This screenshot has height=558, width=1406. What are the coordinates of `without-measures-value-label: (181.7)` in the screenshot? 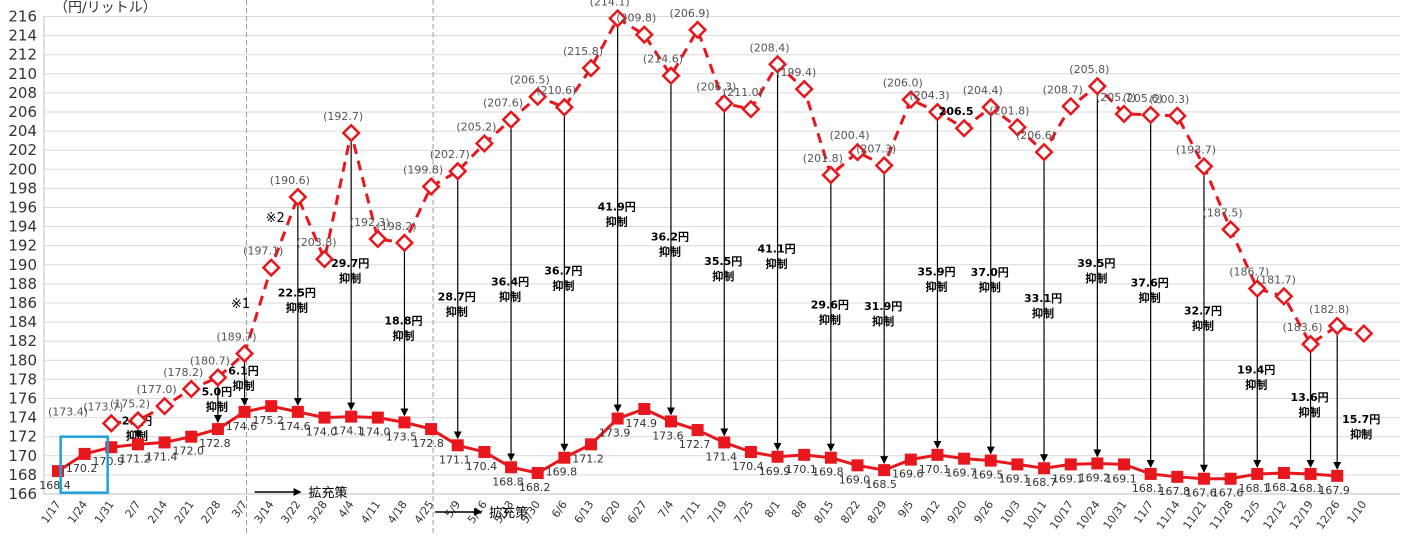 It's located at (1276, 279).